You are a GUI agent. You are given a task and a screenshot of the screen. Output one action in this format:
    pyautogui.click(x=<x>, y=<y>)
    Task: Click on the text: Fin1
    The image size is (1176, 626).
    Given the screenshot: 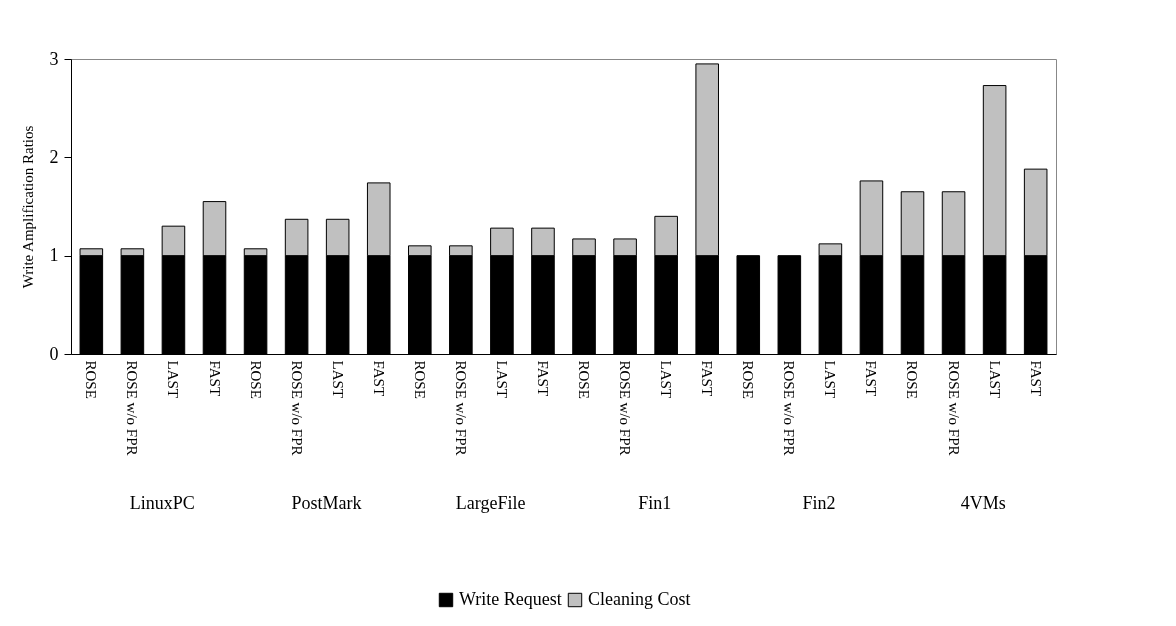 What is the action you would take?
    pyautogui.click(x=655, y=503)
    